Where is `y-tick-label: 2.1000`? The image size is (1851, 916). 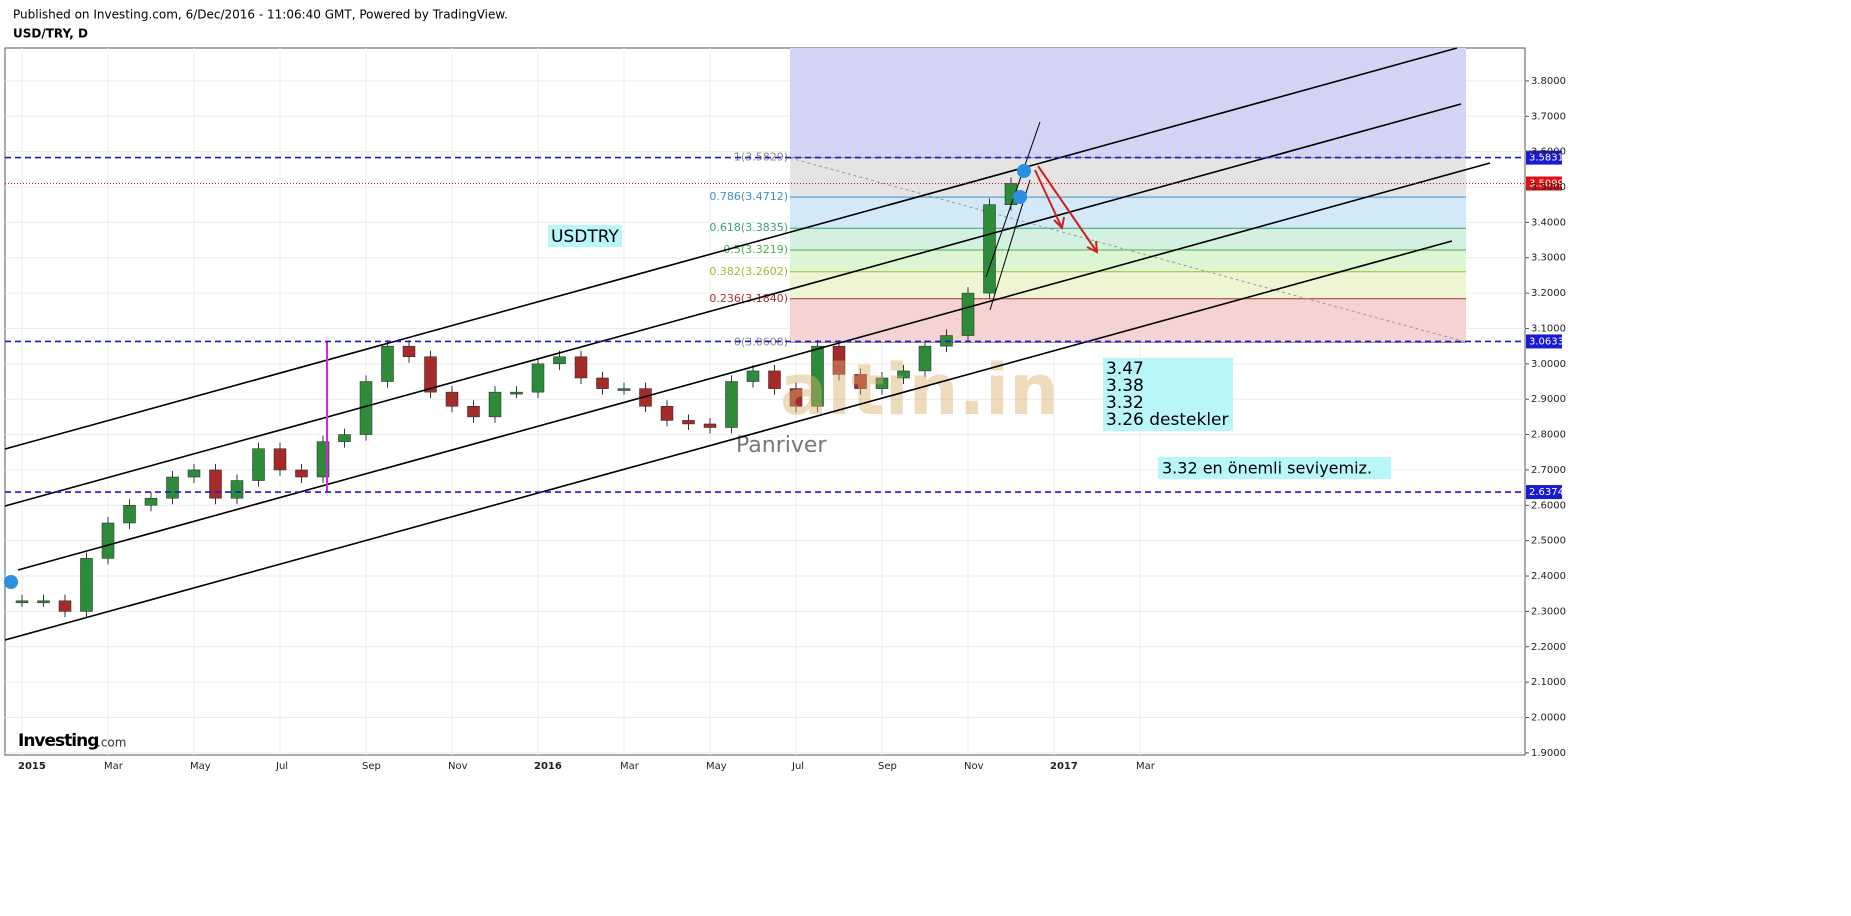
y-tick-label: 2.1000 is located at coordinates (1548, 682).